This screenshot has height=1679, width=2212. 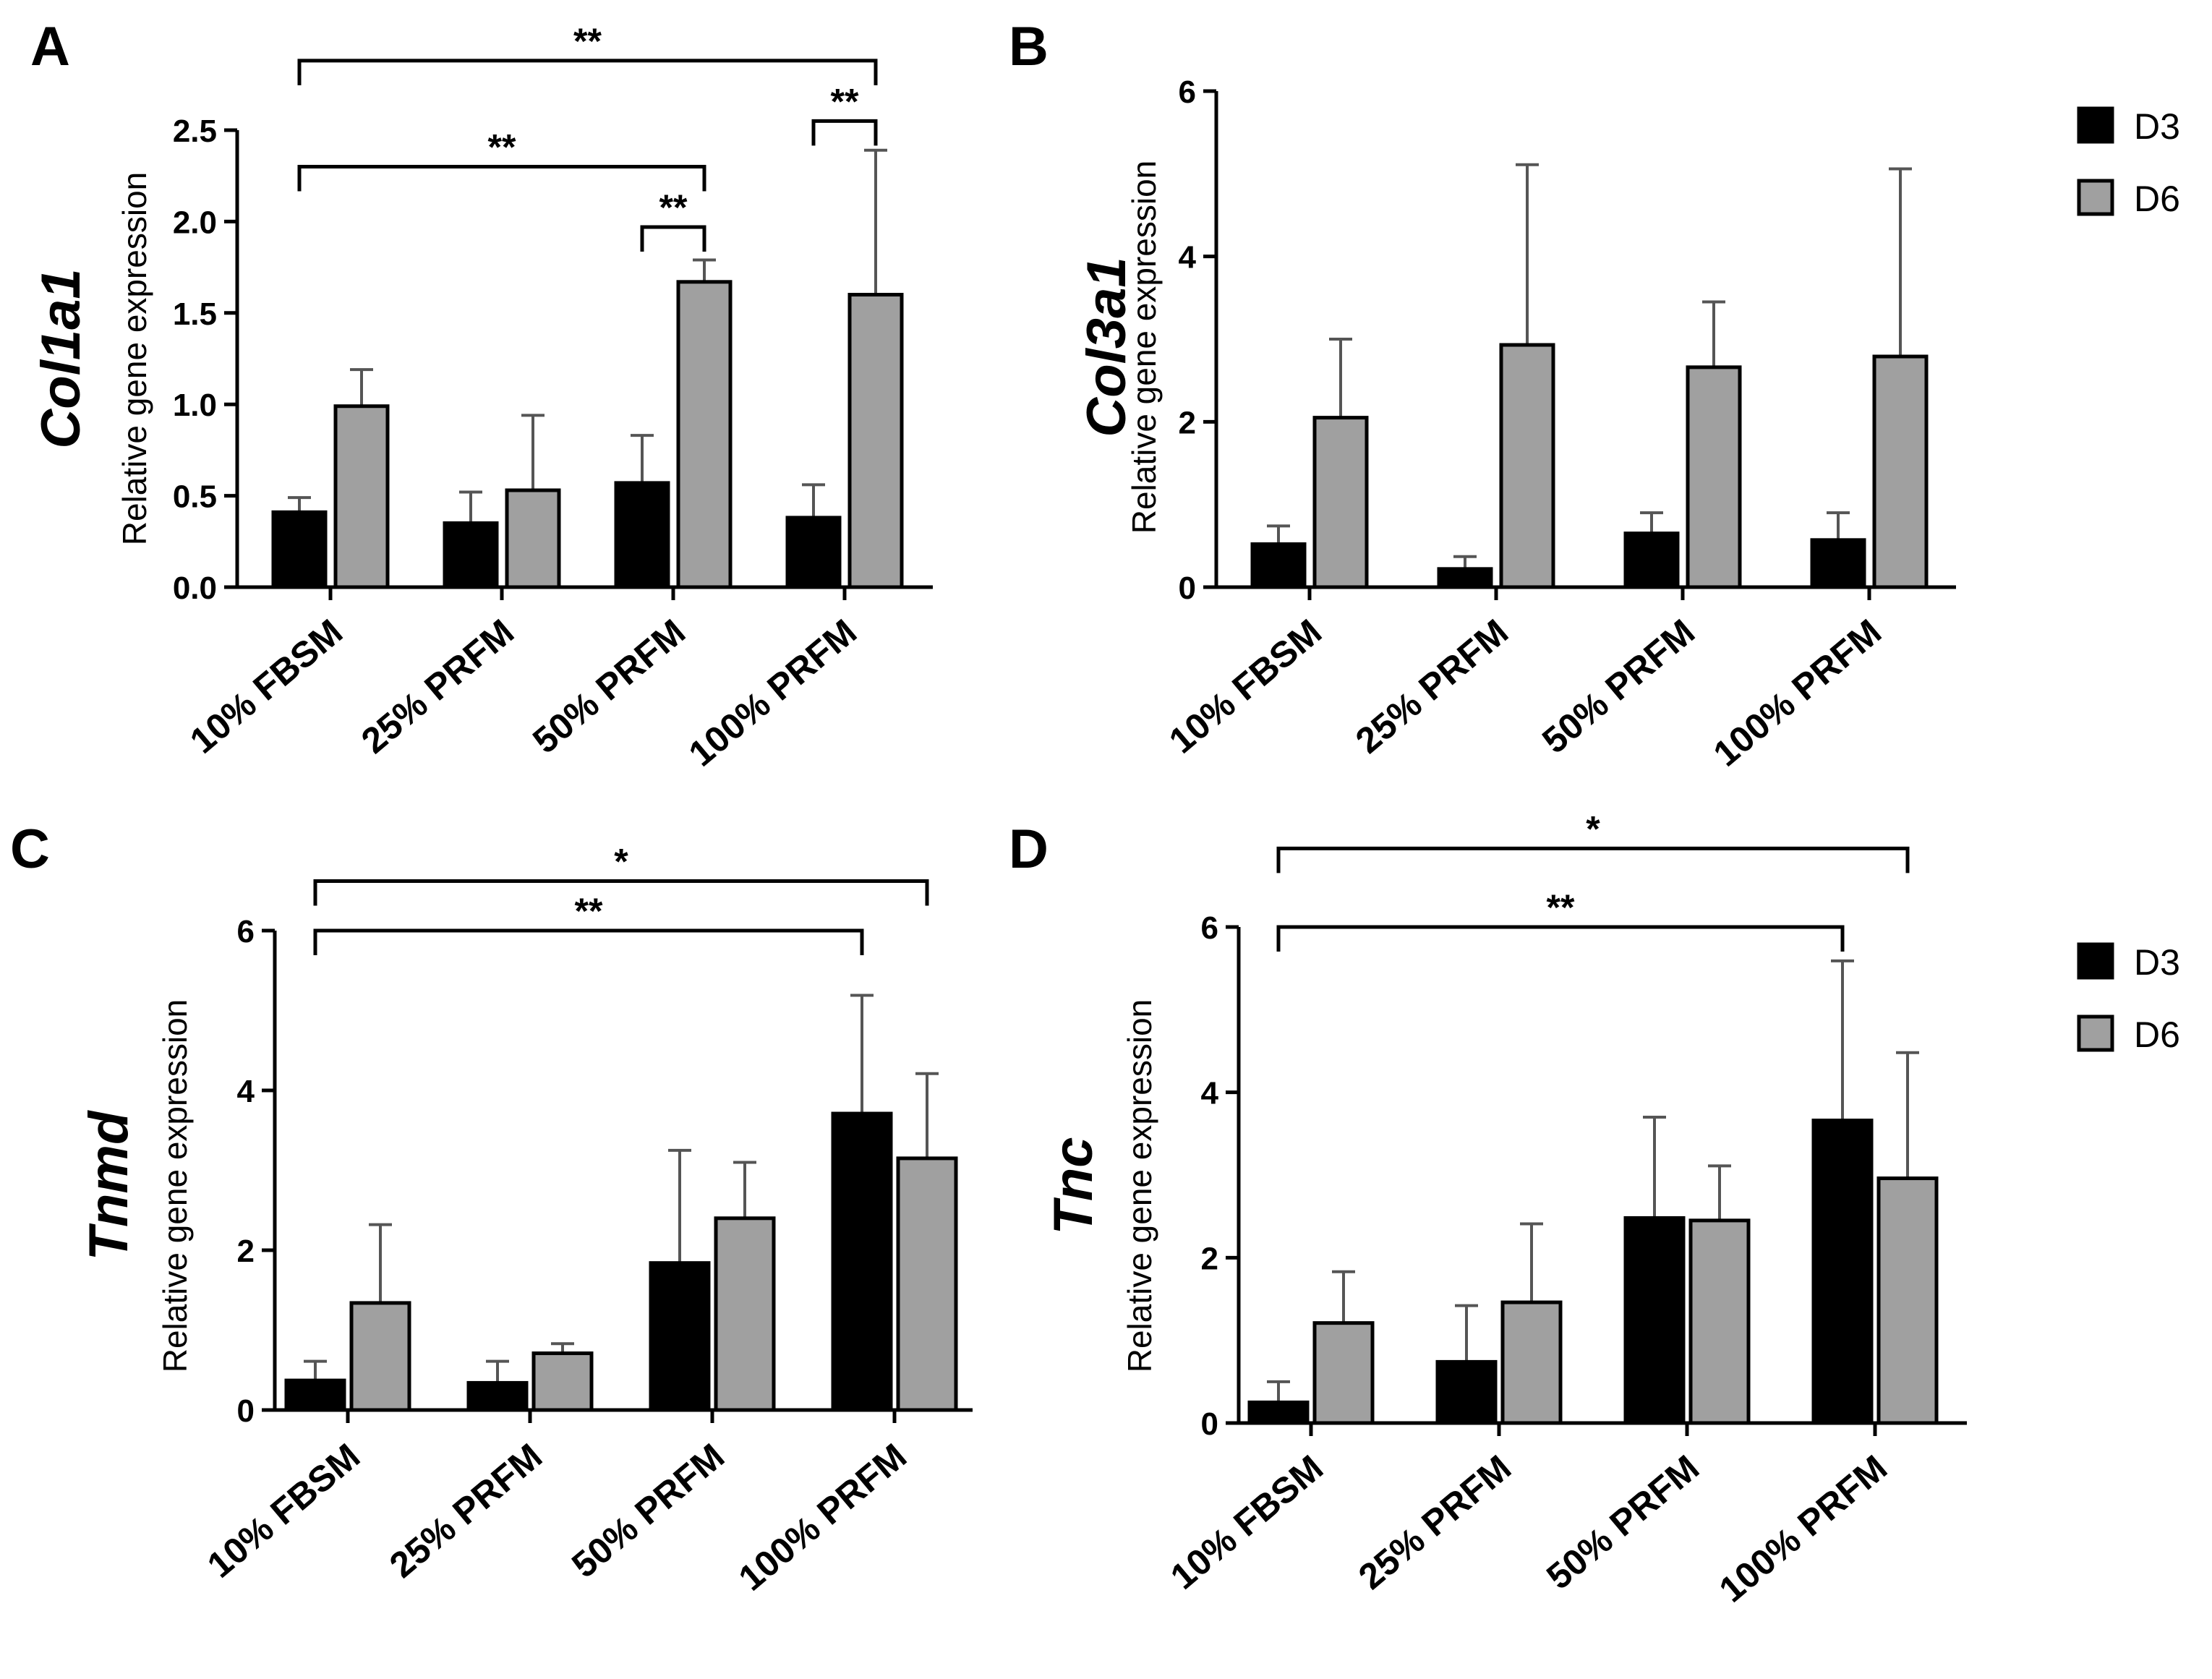 What do you see at coordinates (109, 1185) in the screenshot?
I see `gene-label: Tnmd` at bounding box center [109, 1185].